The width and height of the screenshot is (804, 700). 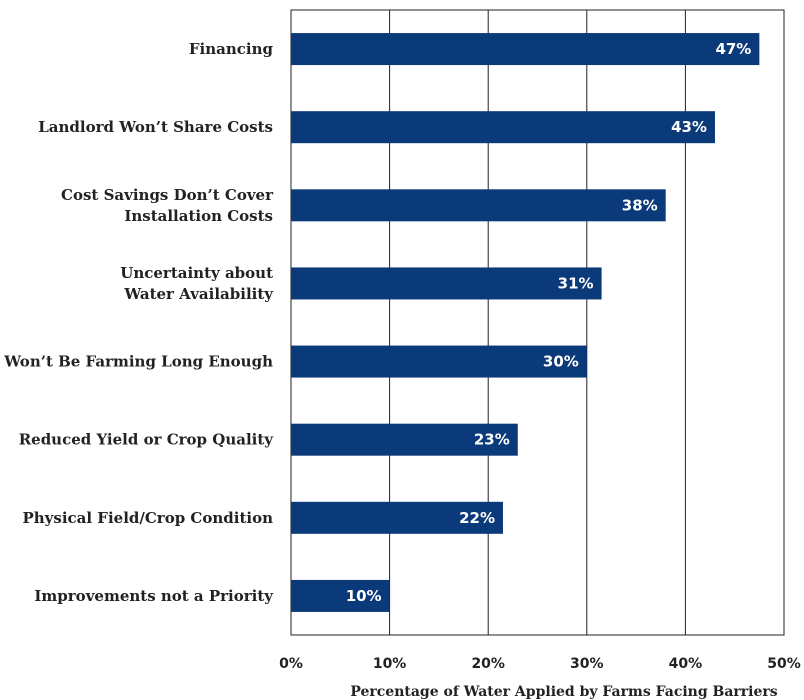 What do you see at coordinates (231, 49) in the screenshot?
I see `category-label: Financing` at bounding box center [231, 49].